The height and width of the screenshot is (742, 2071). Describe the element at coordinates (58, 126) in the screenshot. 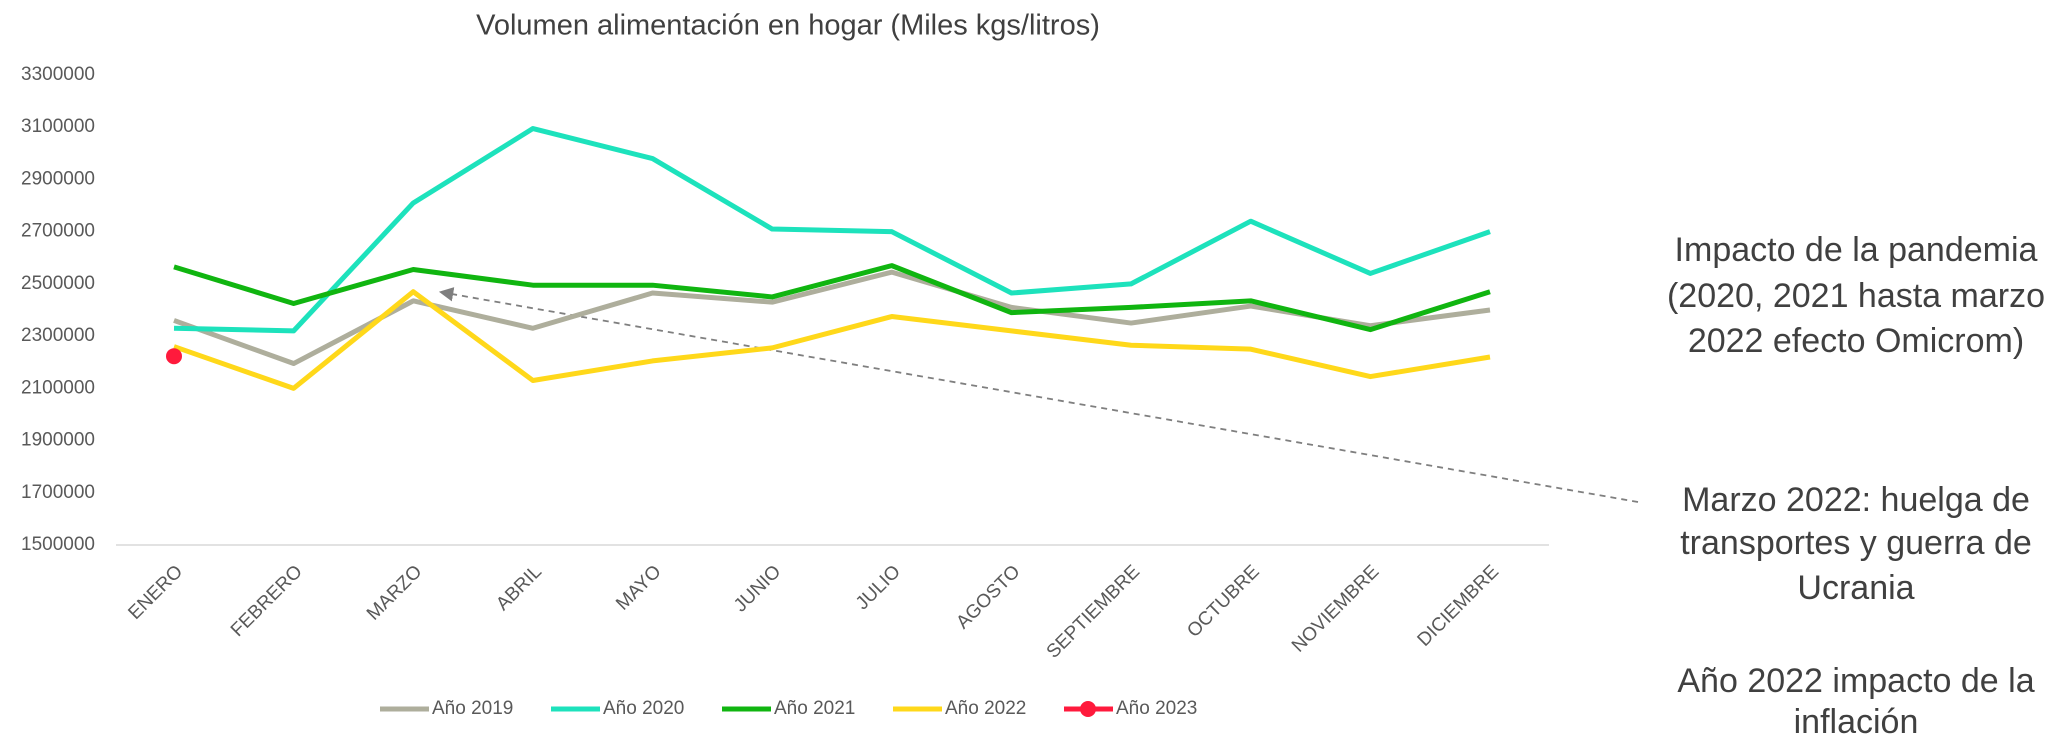

I see `y-tick-label: 3100000` at that location.